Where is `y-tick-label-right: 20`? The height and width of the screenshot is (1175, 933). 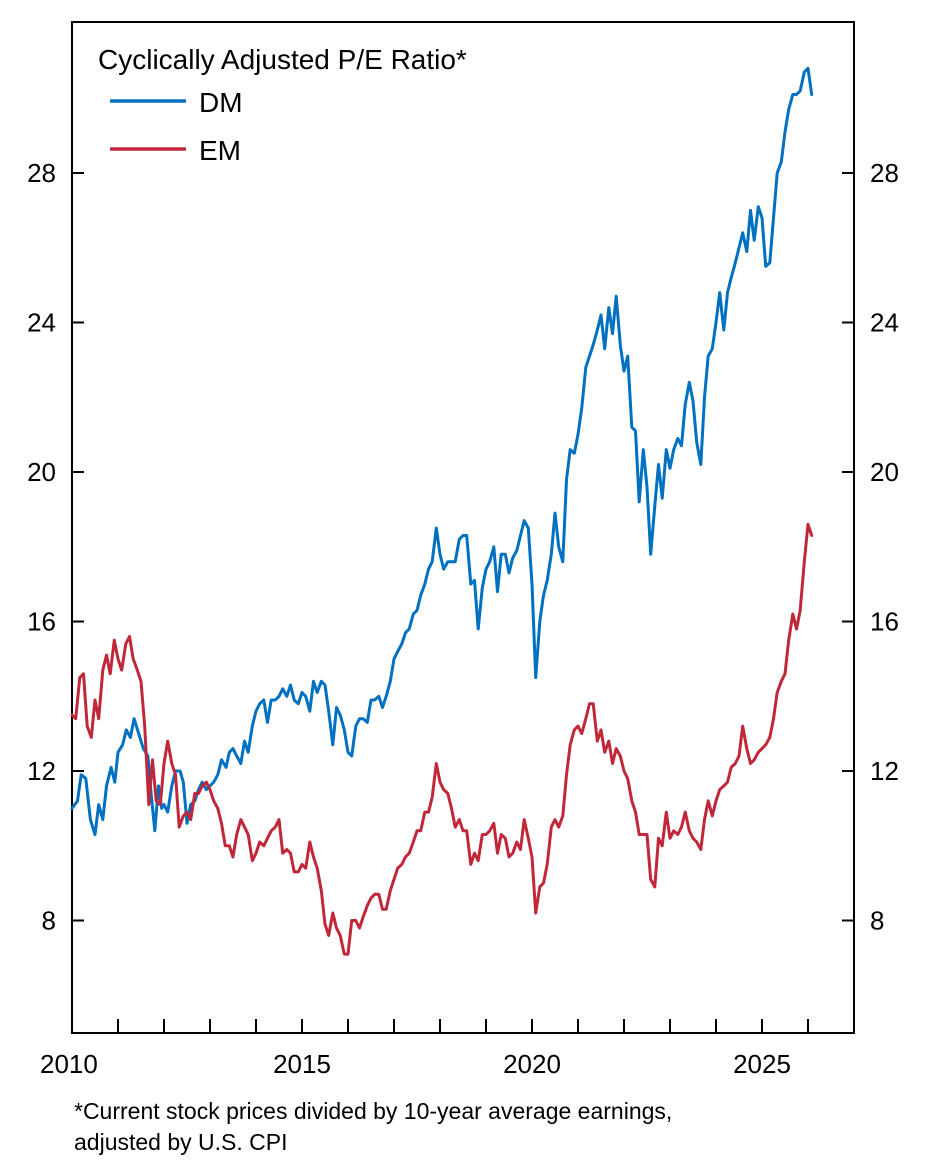
y-tick-label-right: 20 is located at coordinates (884, 472).